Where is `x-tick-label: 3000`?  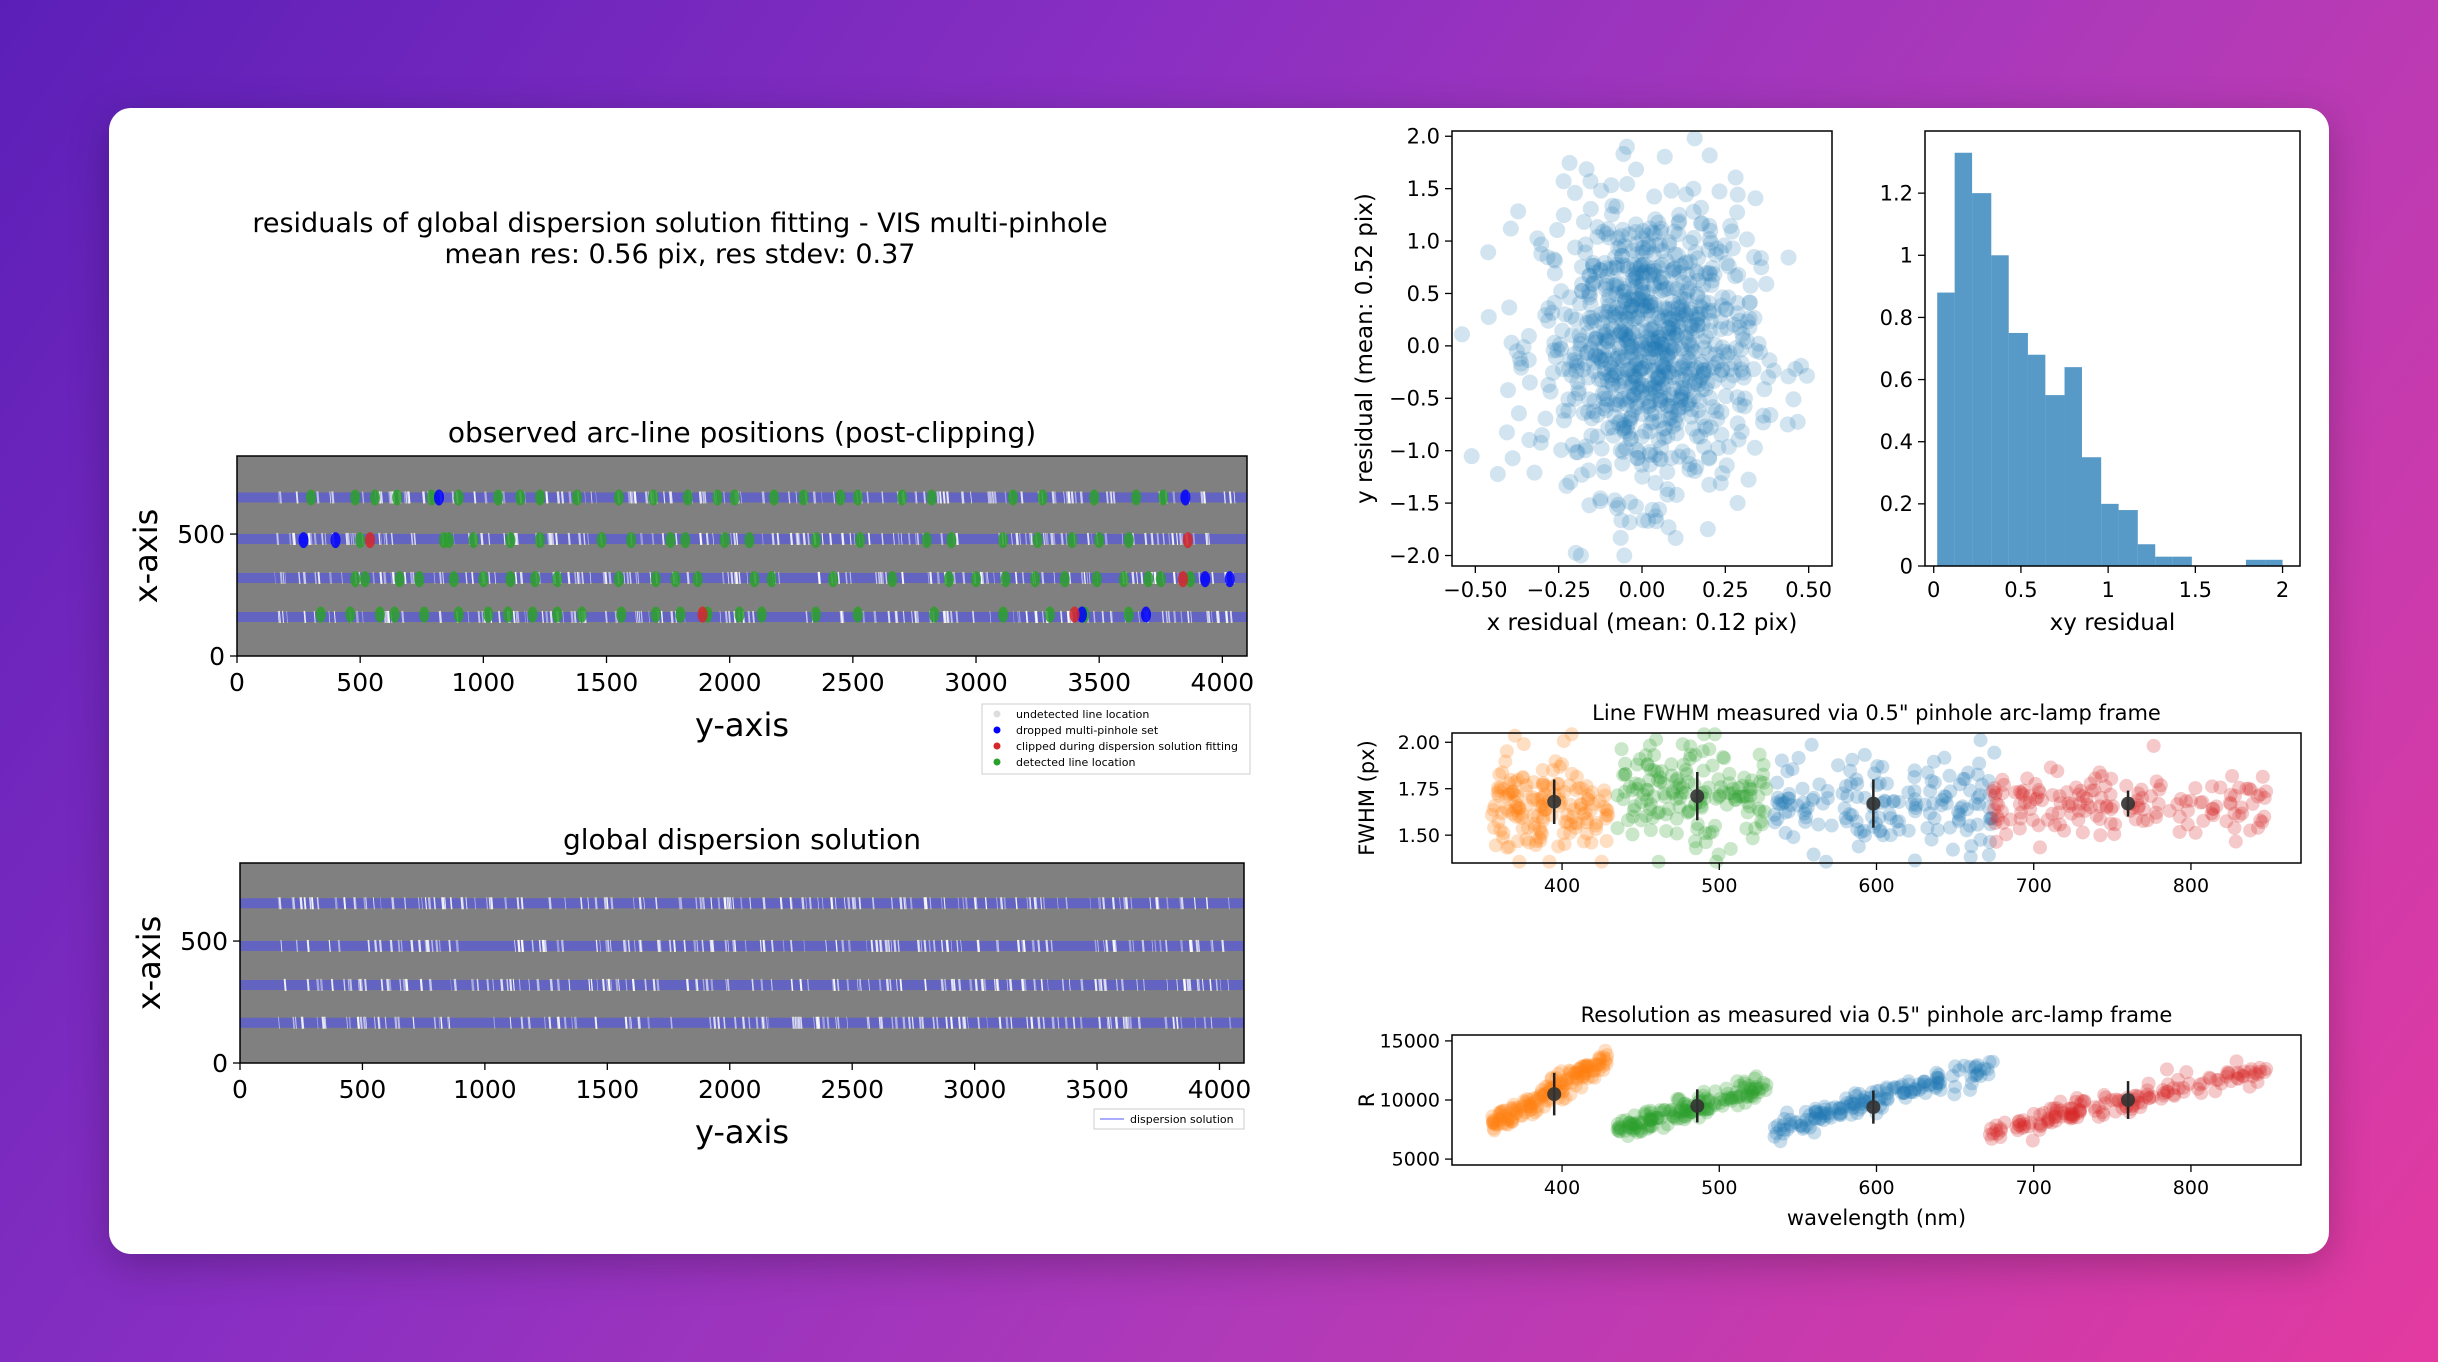
x-tick-label: 3000 is located at coordinates (976, 682).